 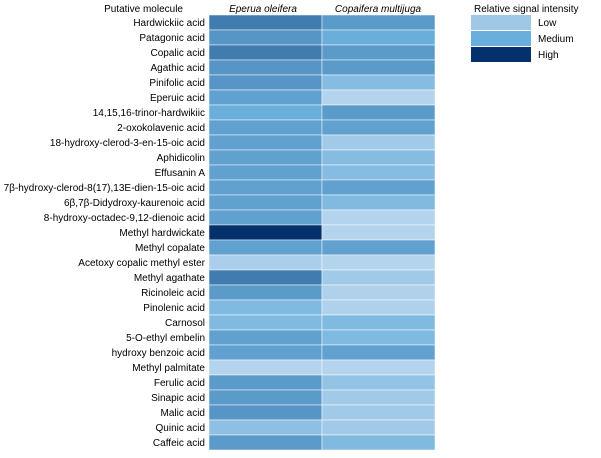 I want to click on heatmap-cell-methyl-palmitate-col1, so click(x=378, y=367).